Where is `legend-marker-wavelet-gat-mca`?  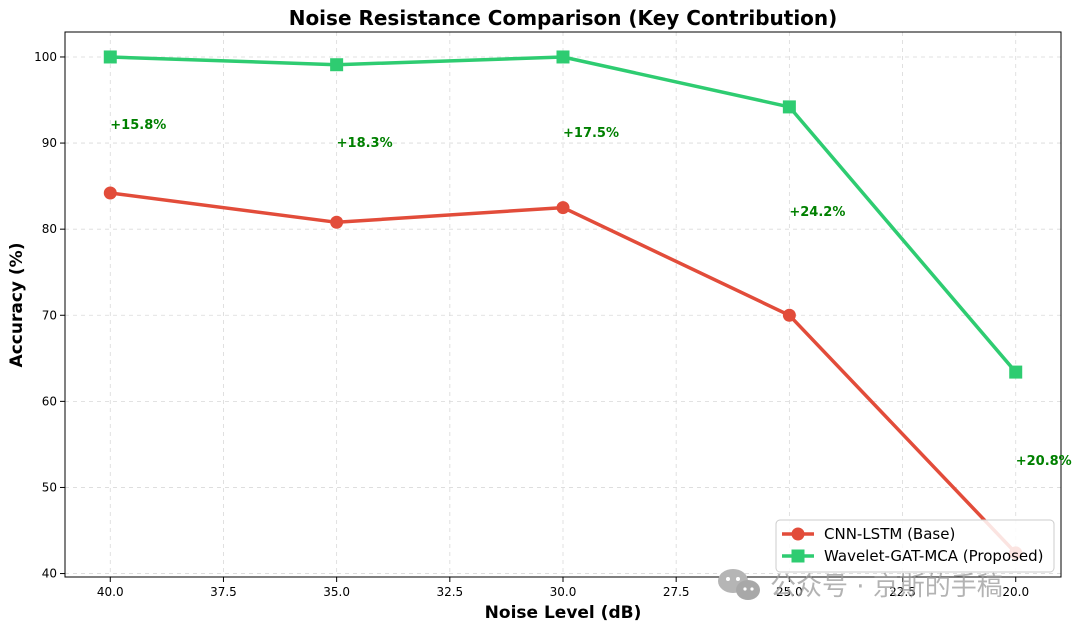 legend-marker-wavelet-gat-mca is located at coordinates (798, 556).